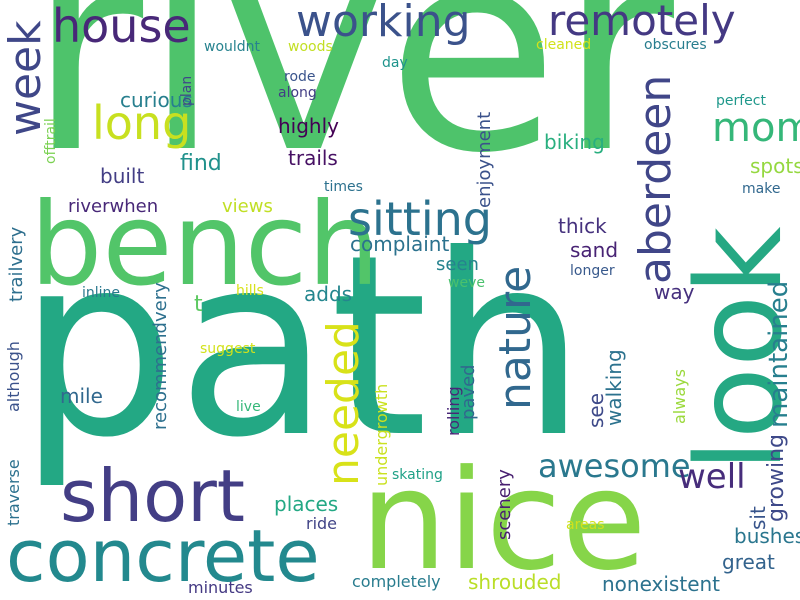  What do you see at coordinates (247, 206) in the screenshot?
I see `word-views: views` at bounding box center [247, 206].